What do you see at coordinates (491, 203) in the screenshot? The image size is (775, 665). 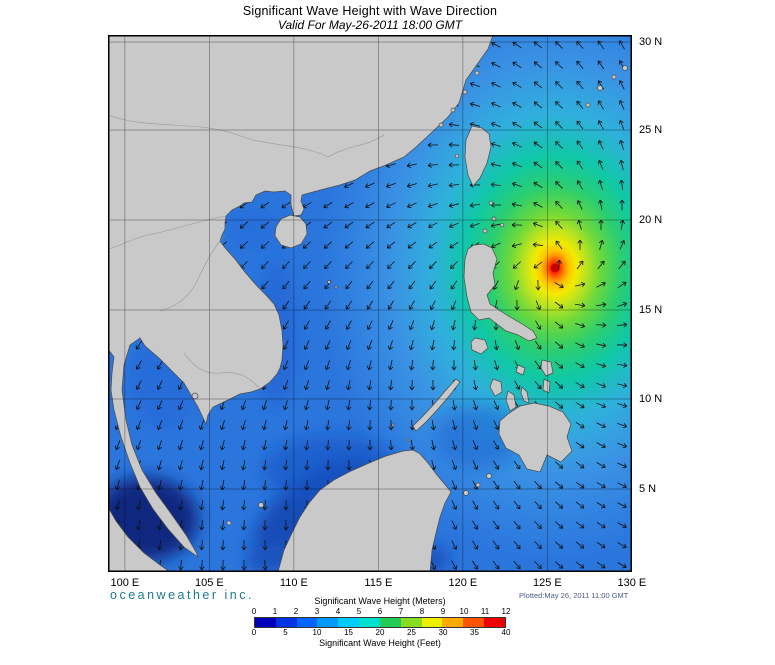 I see `island-batanes` at bounding box center [491, 203].